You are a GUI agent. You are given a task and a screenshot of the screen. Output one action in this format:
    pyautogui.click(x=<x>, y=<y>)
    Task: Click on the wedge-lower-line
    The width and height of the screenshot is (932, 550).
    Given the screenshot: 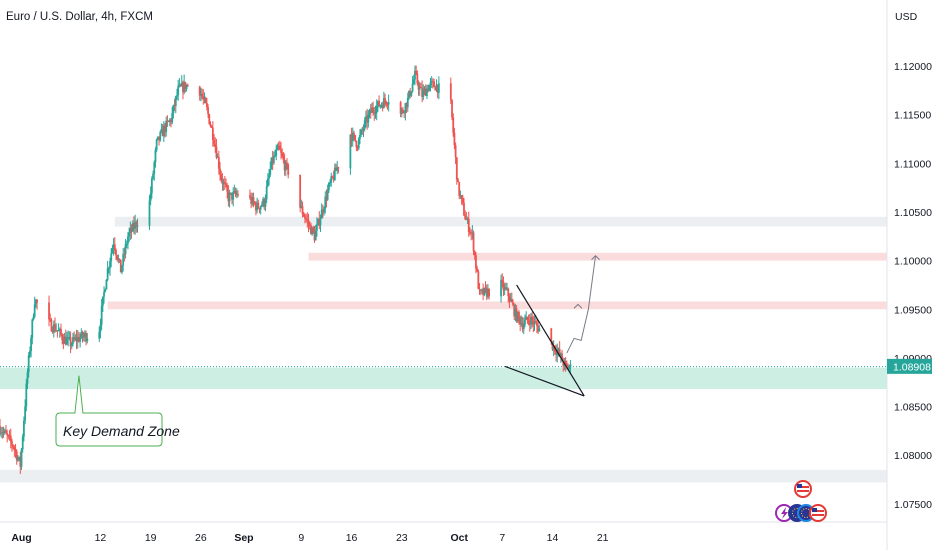 What is the action you would take?
    pyautogui.click(x=544, y=381)
    